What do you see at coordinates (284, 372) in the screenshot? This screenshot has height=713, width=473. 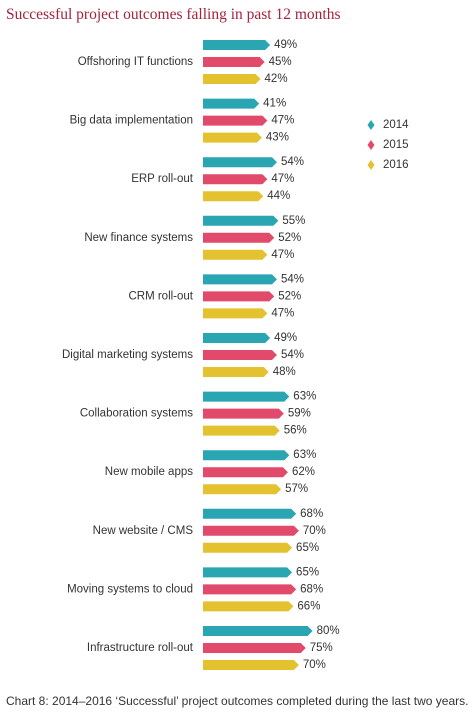 I see `value-label: 48%` at bounding box center [284, 372].